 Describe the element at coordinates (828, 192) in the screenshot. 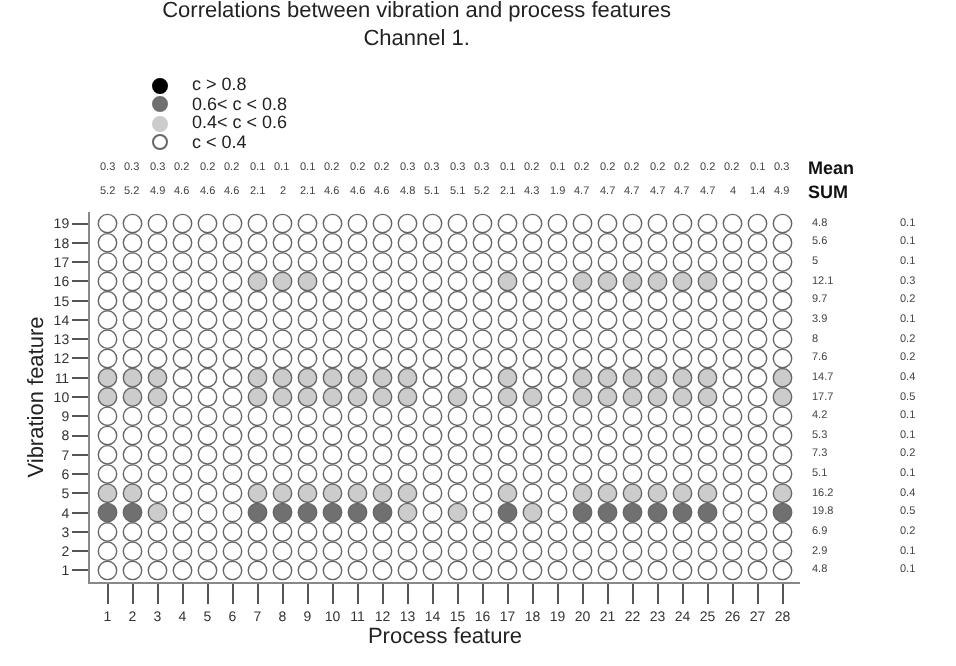

I see `text: SUM` at that location.